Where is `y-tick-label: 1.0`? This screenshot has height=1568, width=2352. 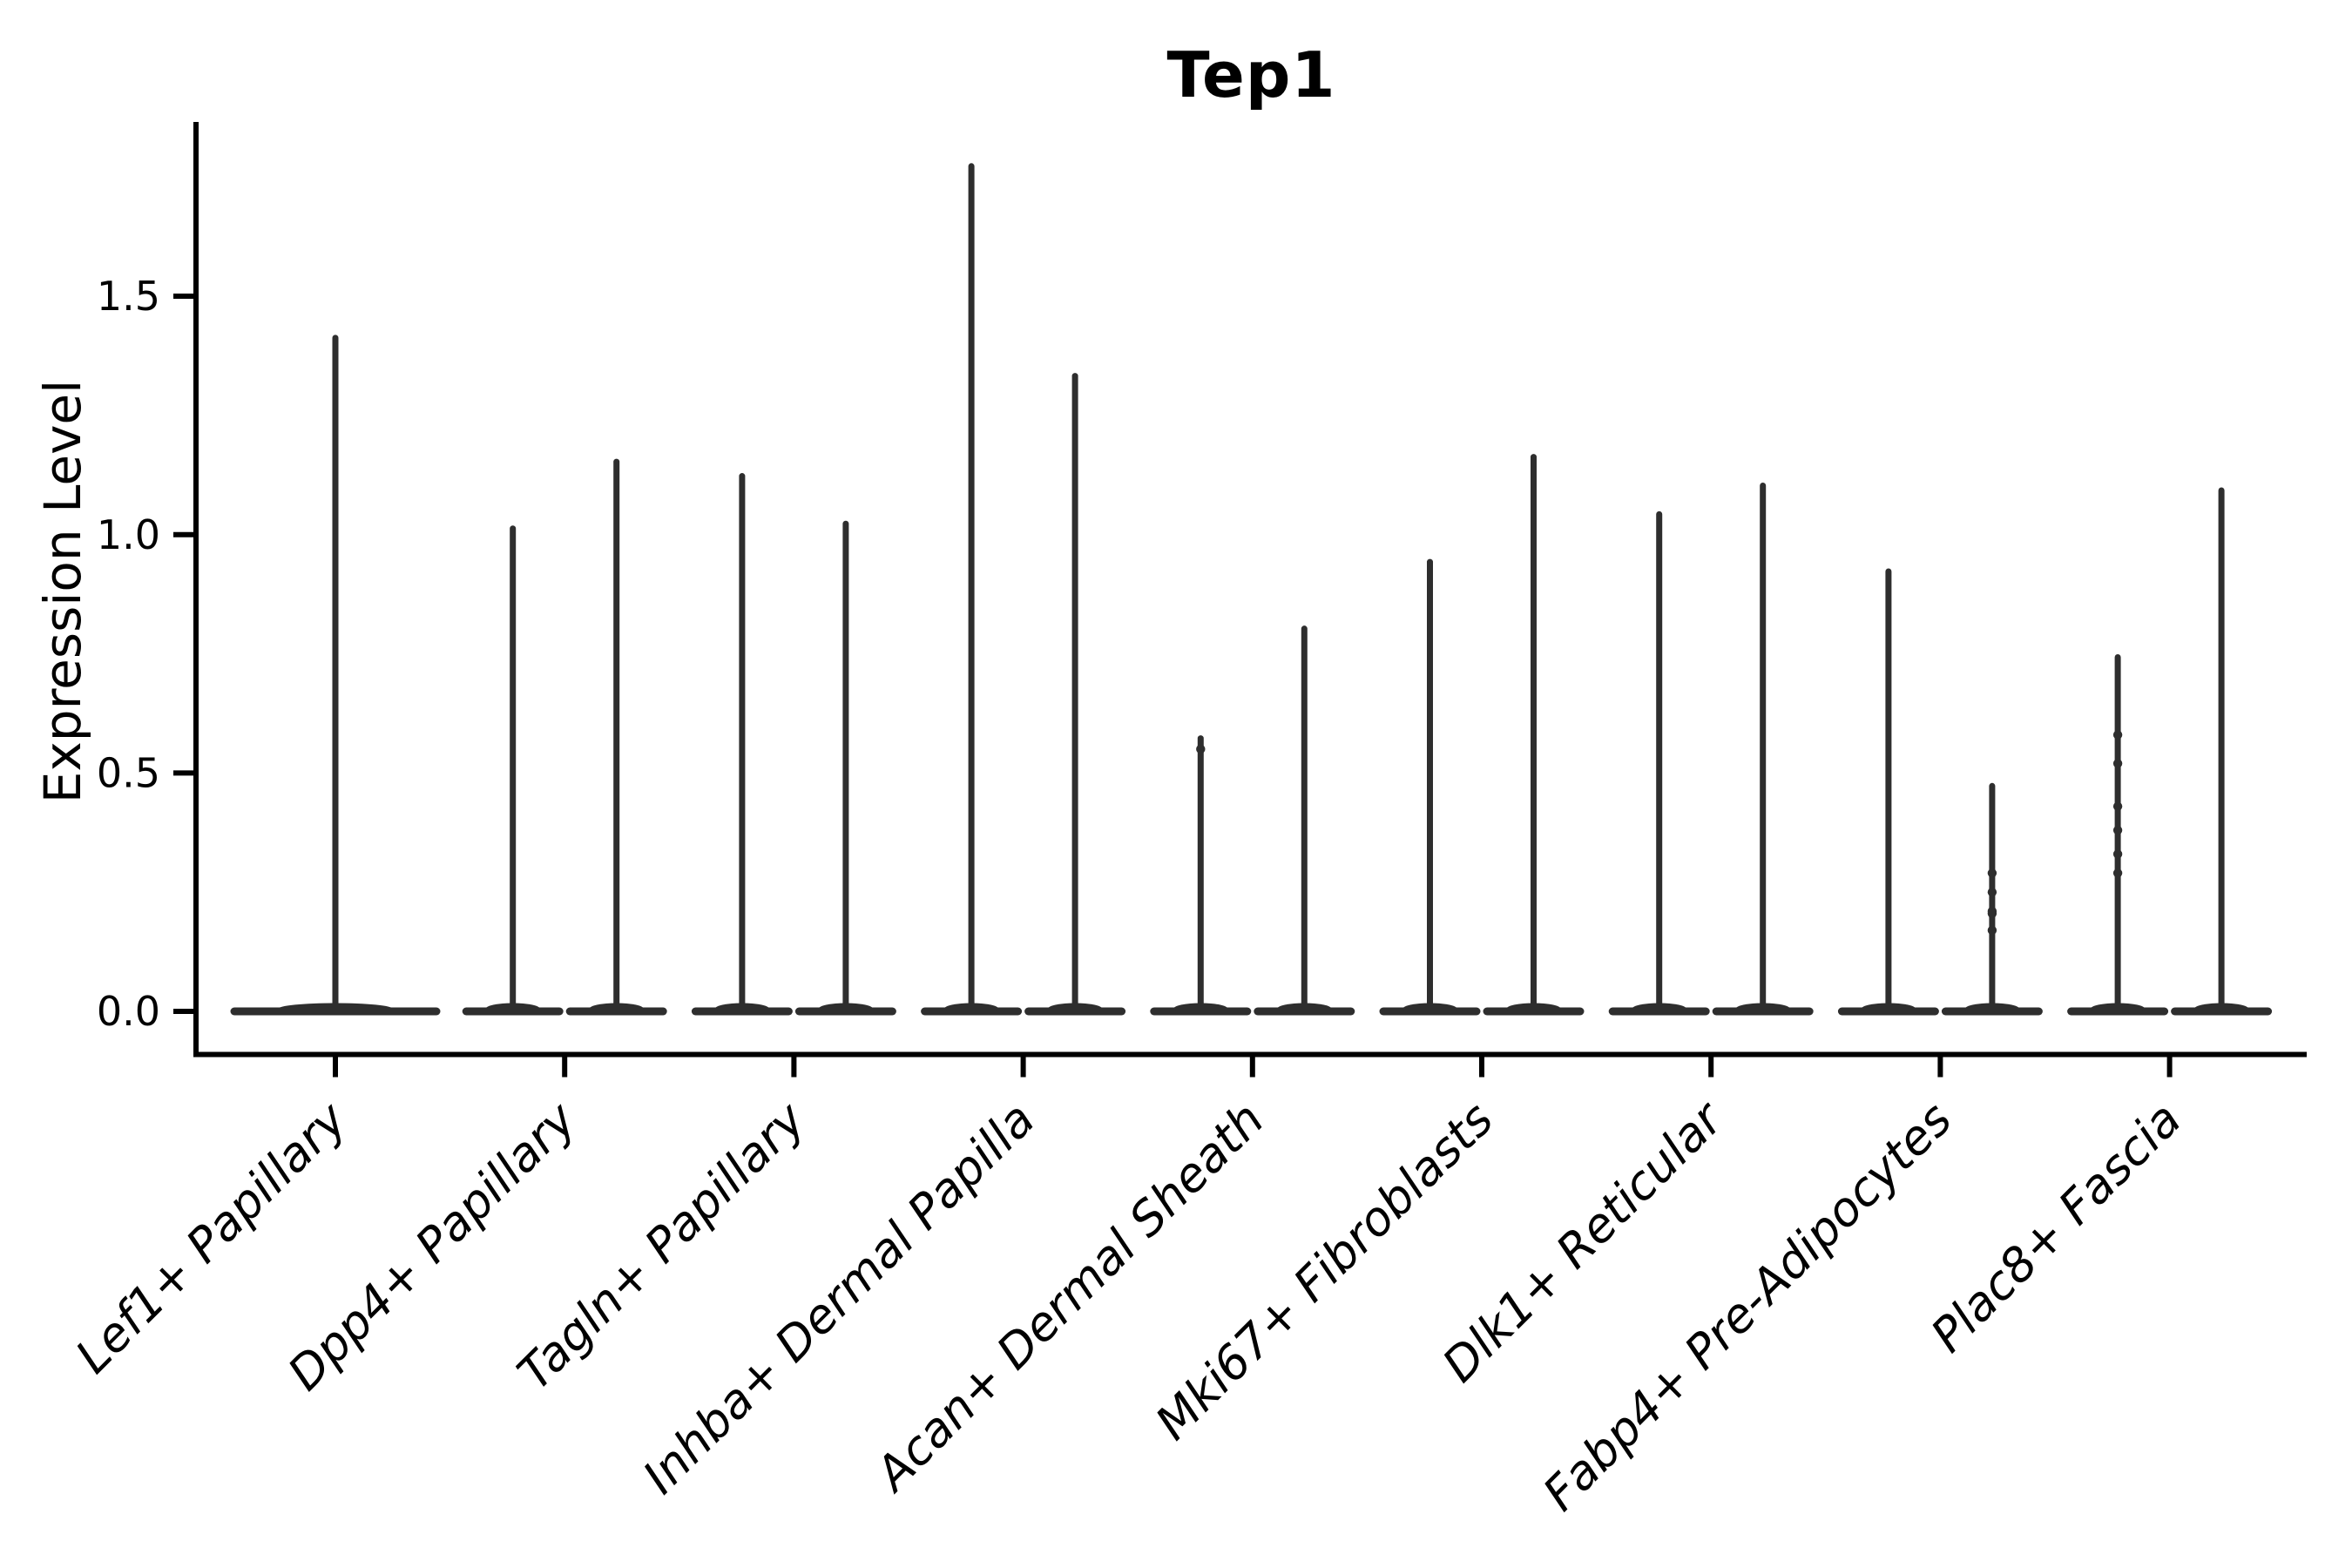 y-tick-label: 1.0 is located at coordinates (129, 534).